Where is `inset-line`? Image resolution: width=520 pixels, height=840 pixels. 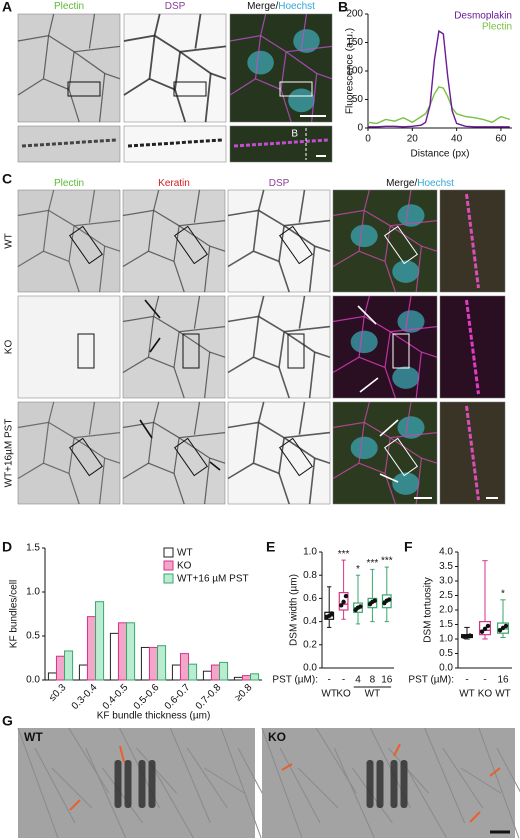 inset-line is located at coordinates (69, 143).